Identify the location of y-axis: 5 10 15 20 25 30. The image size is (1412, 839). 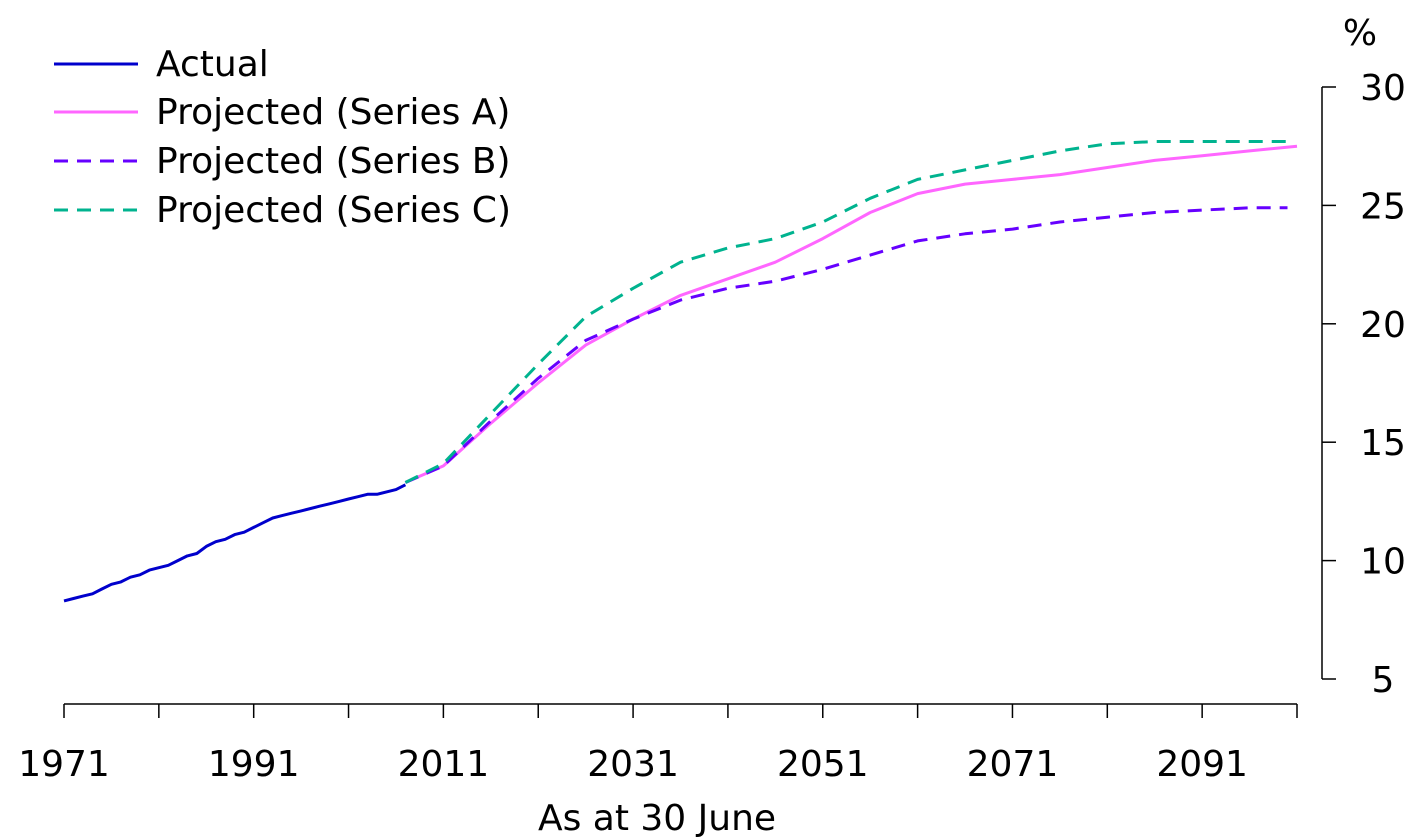
(1363, 384).